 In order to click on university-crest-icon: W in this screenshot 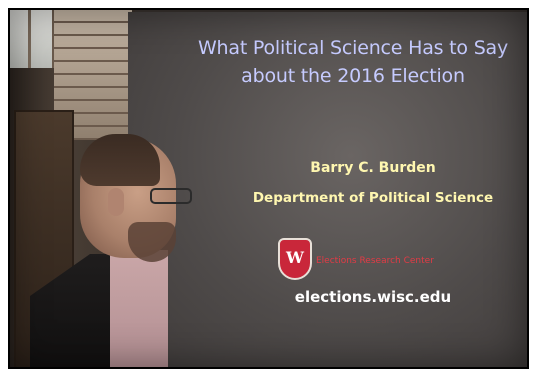, I will do `click(295, 259)`.